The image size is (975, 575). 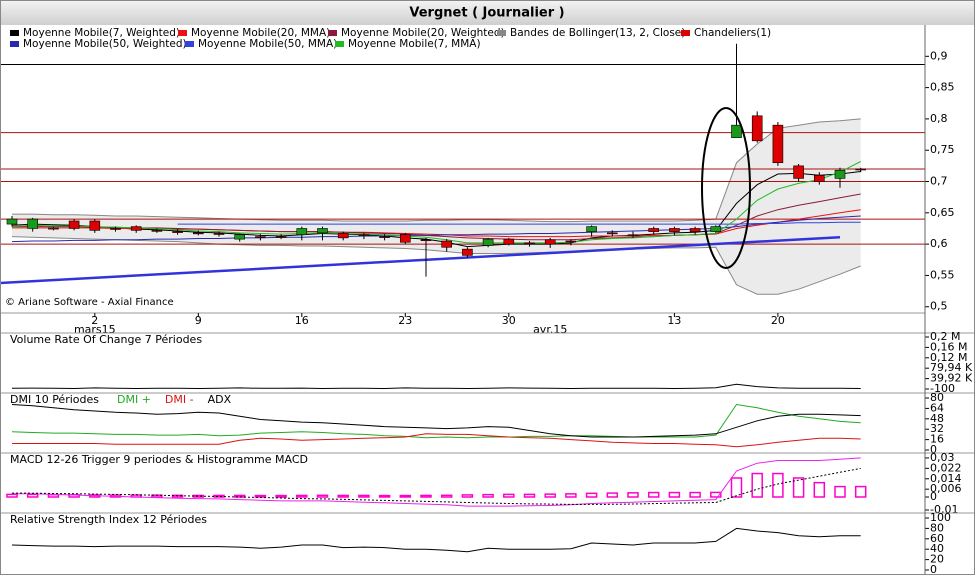 I want to click on x-tick-label: 20, so click(x=778, y=320).